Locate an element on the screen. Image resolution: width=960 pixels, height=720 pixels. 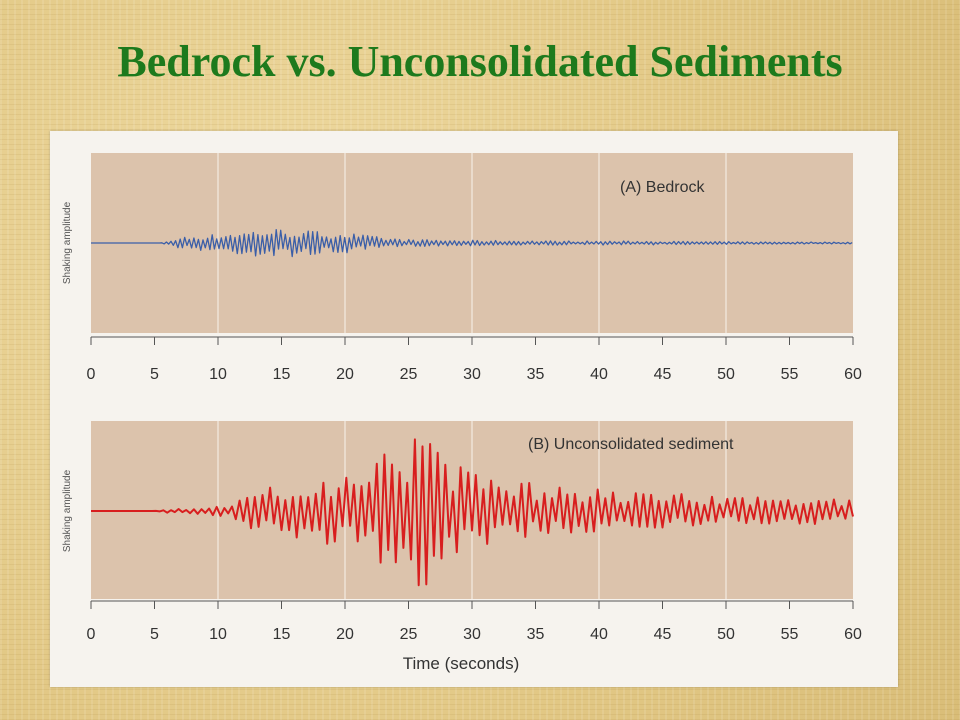
y-axis-label-bedrock: Shaking amplitude is located at coordinates (67, 242).